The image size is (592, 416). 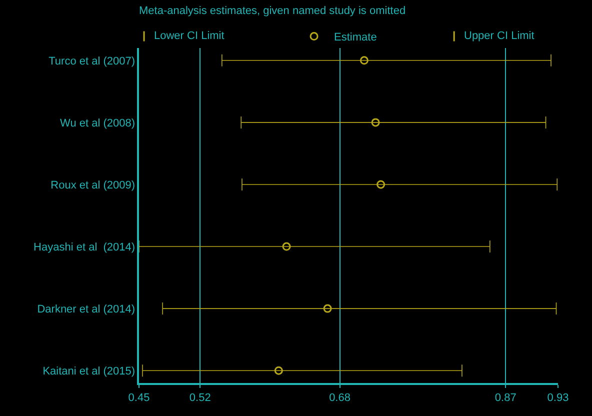 What do you see at coordinates (355, 38) in the screenshot?
I see `legend-label: Estimate` at bounding box center [355, 38].